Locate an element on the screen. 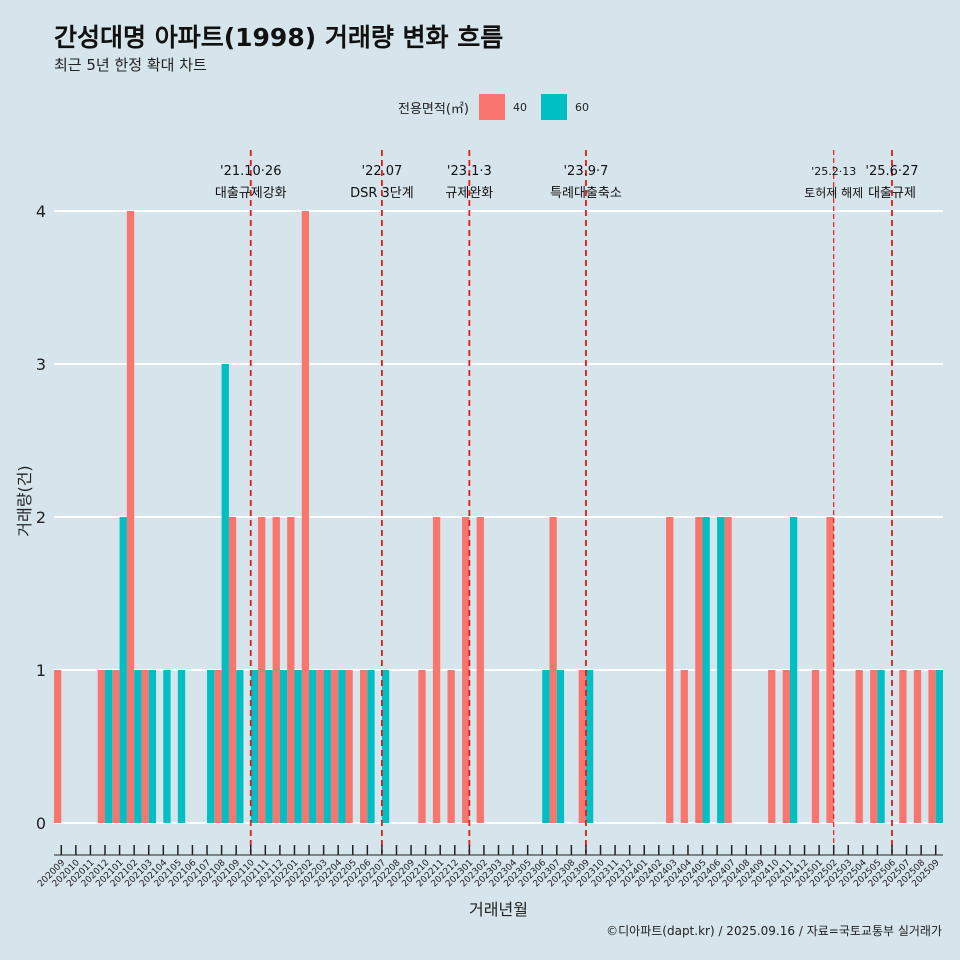  x-axis-title: 거래년월 is located at coordinates (498, 909).